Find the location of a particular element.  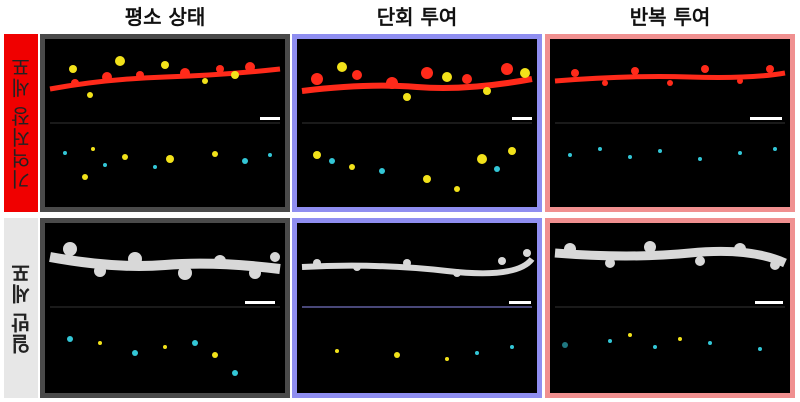

panel-memory-baseline is located at coordinates (165, 123).